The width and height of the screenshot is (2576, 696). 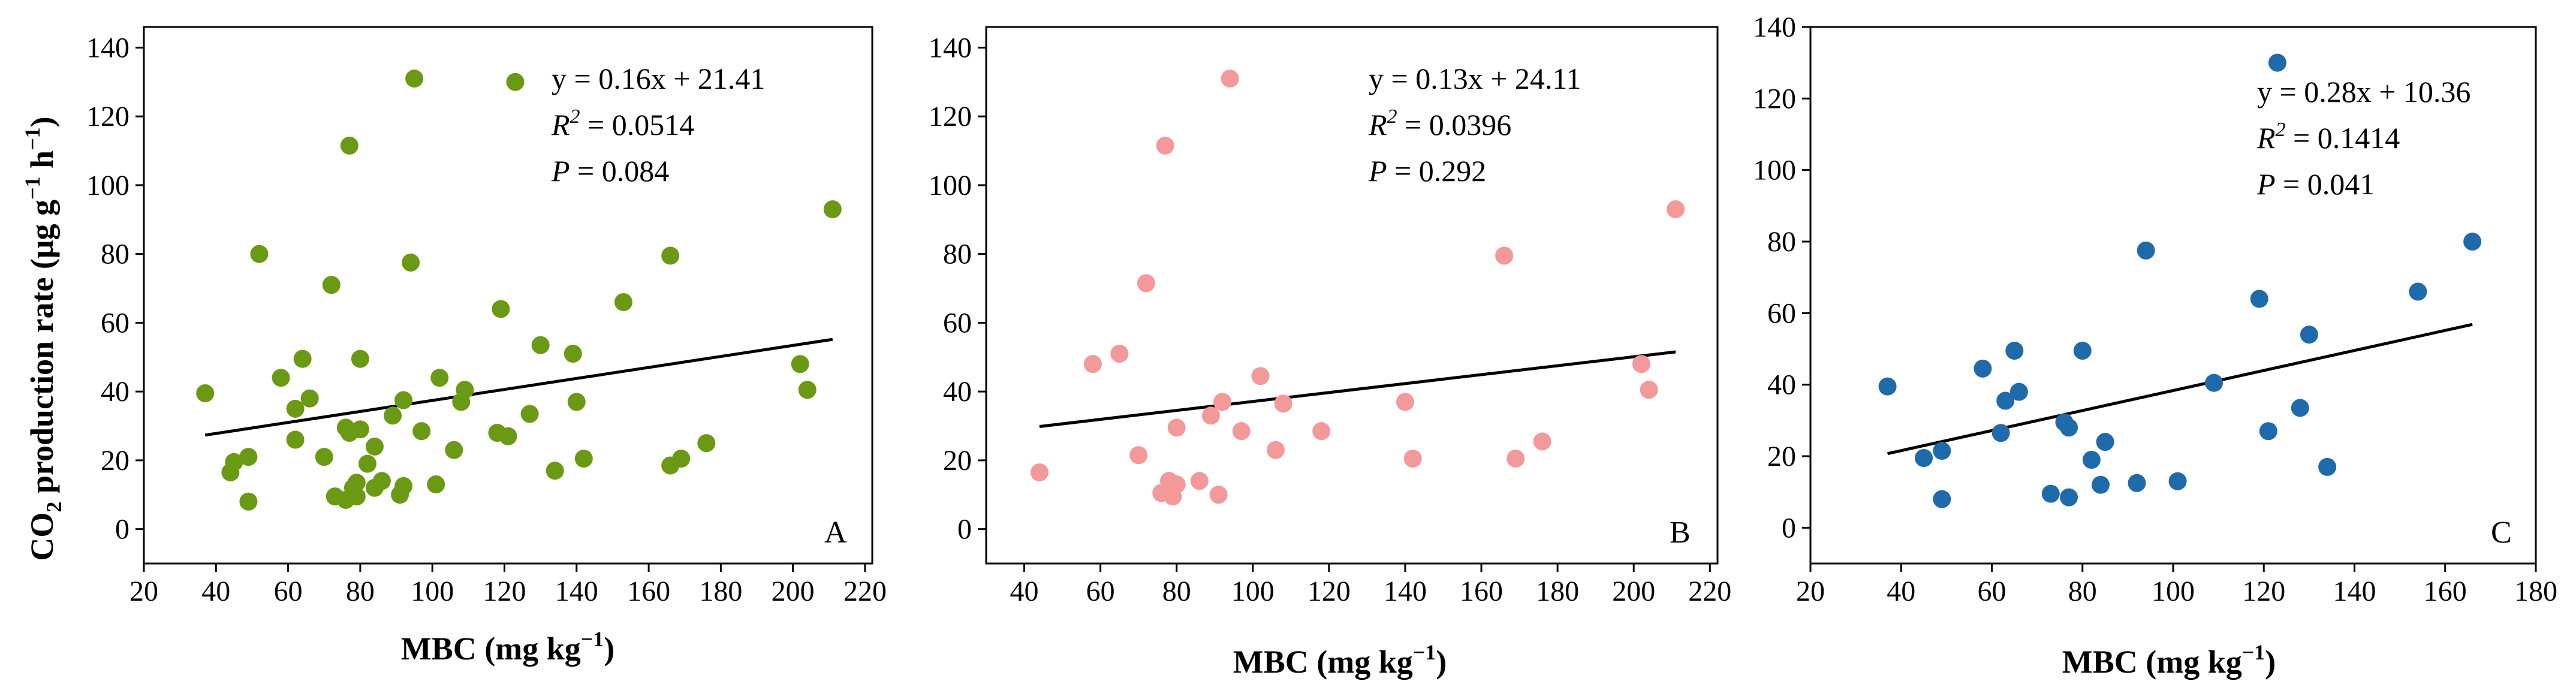 I want to click on panel-c-r2: R2 = 0.1414, so click(x=2328, y=137).